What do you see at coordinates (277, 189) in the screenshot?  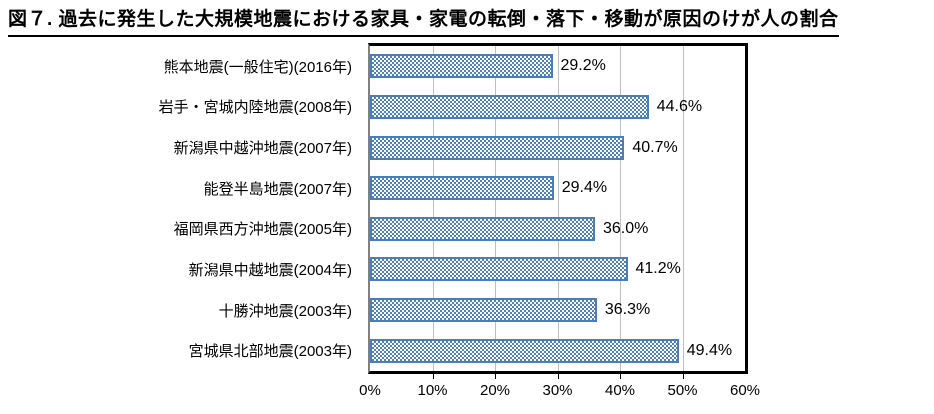 I see `category-label: 能登半島地震(2007年)` at bounding box center [277, 189].